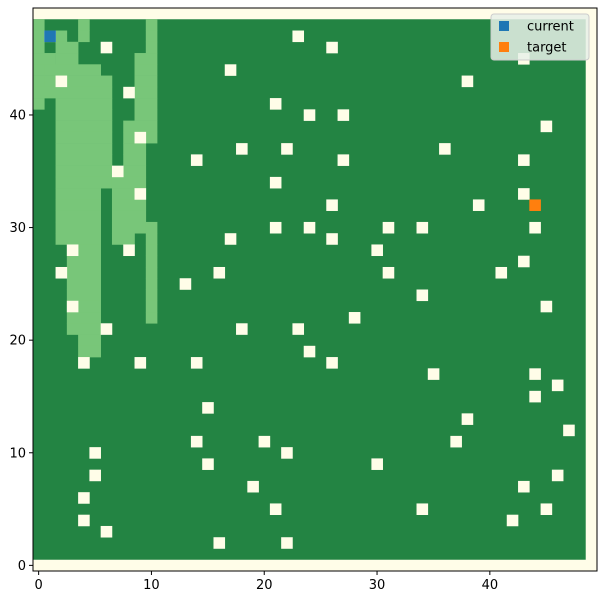  What do you see at coordinates (535, 205) in the screenshot?
I see `target-marker` at bounding box center [535, 205].